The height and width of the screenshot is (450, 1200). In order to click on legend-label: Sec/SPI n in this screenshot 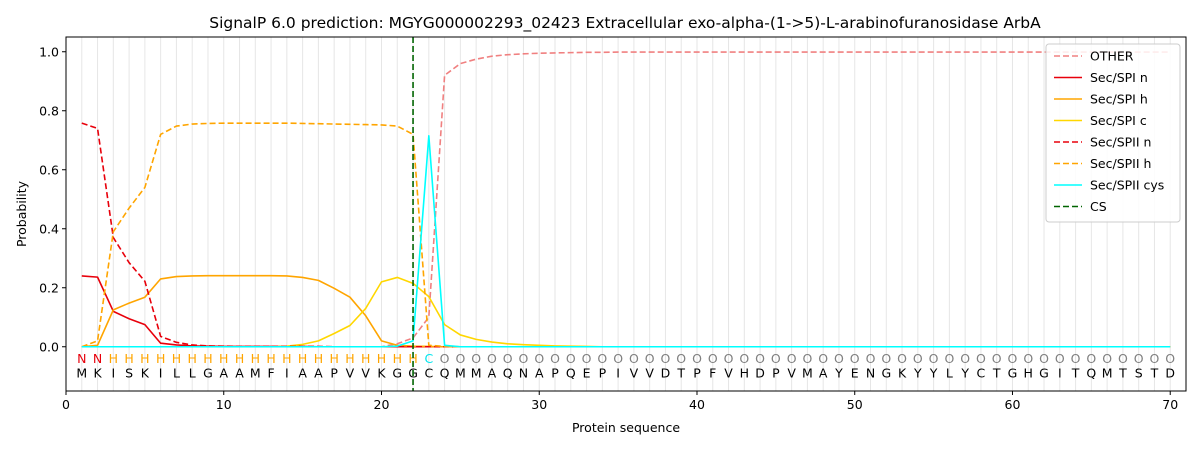, I will do `click(1119, 77)`.